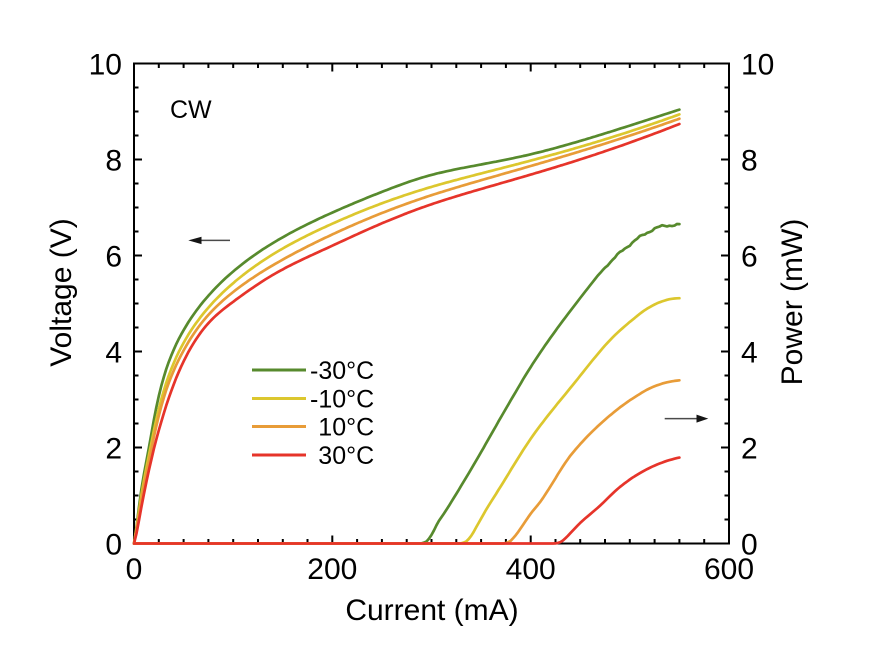 Image resolution: width=876 pixels, height=662 pixels. Describe the element at coordinates (342, 371) in the screenshot. I see `svg-text: -30°C` at that location.